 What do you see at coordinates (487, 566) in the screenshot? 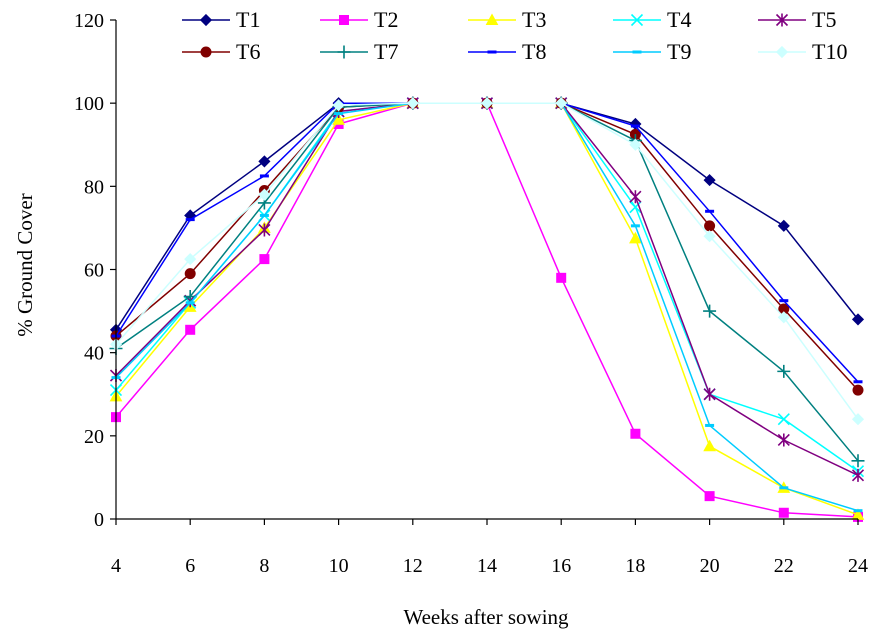
I see `x-tick-label: 14` at bounding box center [487, 566].